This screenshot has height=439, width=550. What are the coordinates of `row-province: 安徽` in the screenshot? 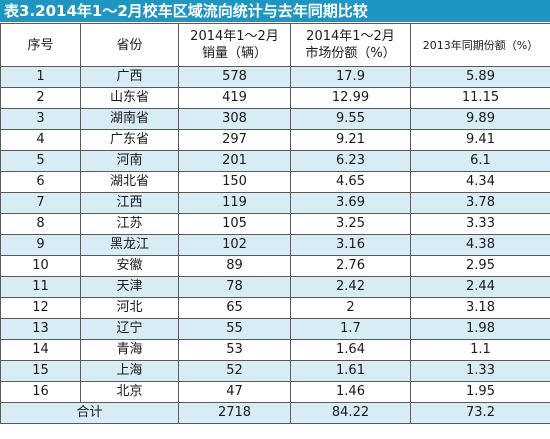 It's located at (129, 266).